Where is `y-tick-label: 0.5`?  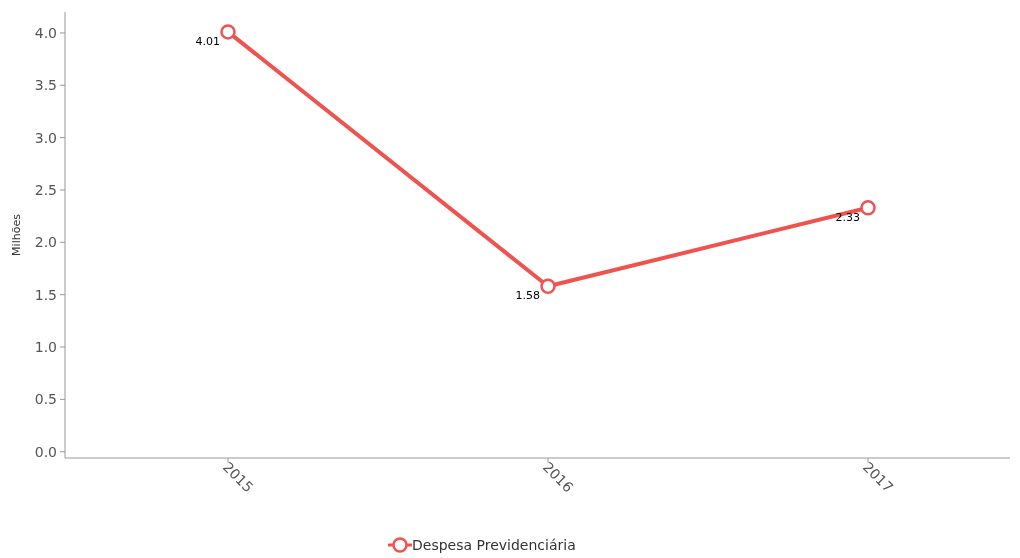 y-tick-label: 0.5 is located at coordinates (45, 399).